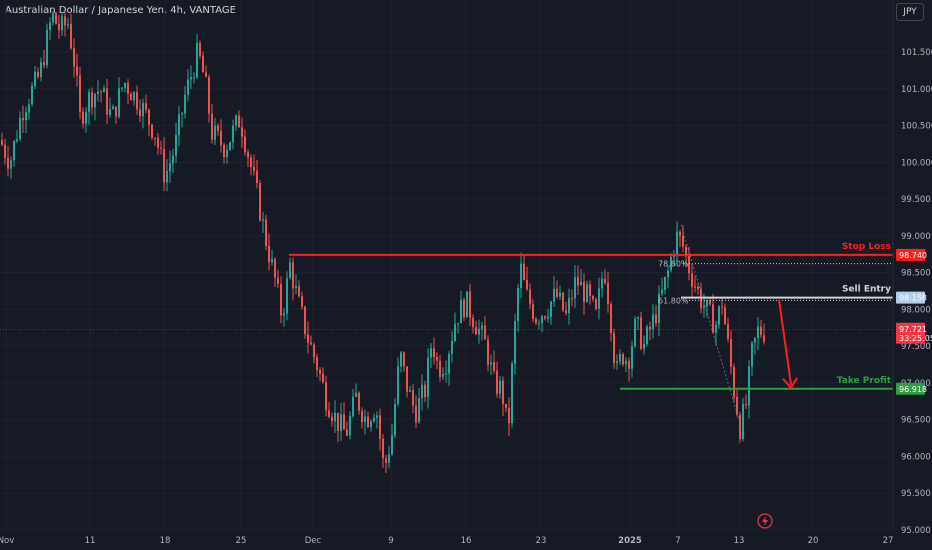  I want to click on time-tick-label: 20, so click(813, 541).